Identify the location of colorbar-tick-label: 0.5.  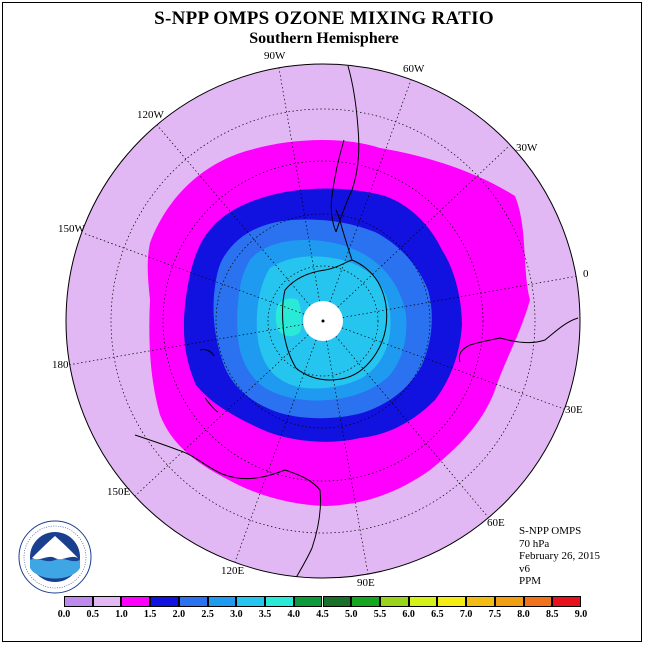
(92, 614).